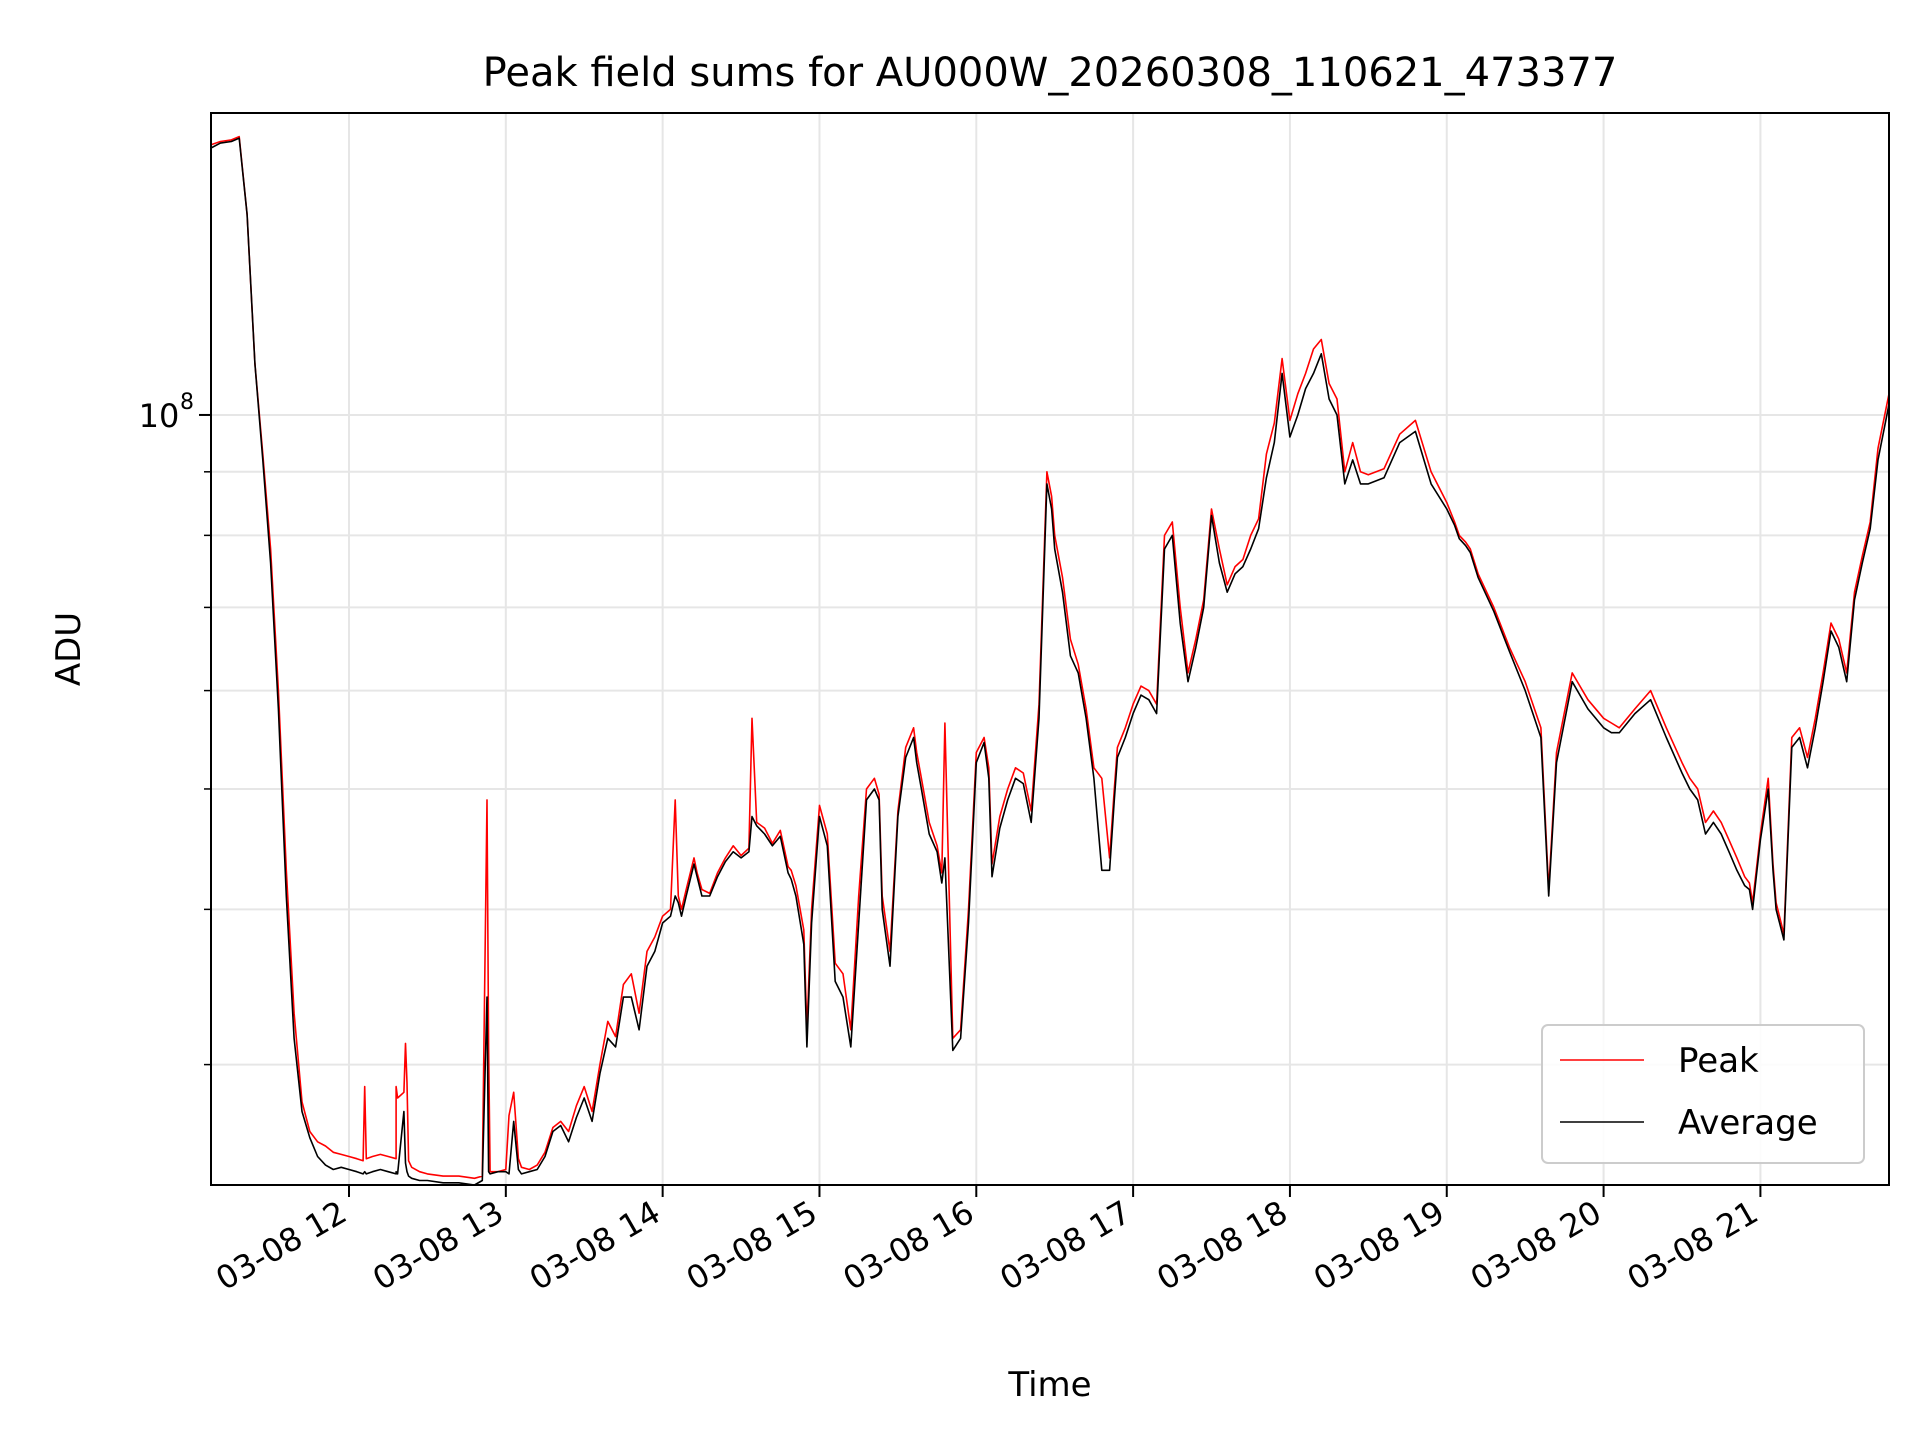 Image resolution: width=1920 pixels, height=1440 pixels. Describe the element at coordinates (1718, 1061) in the screenshot. I see `legend-label-peak: Peak` at that location.